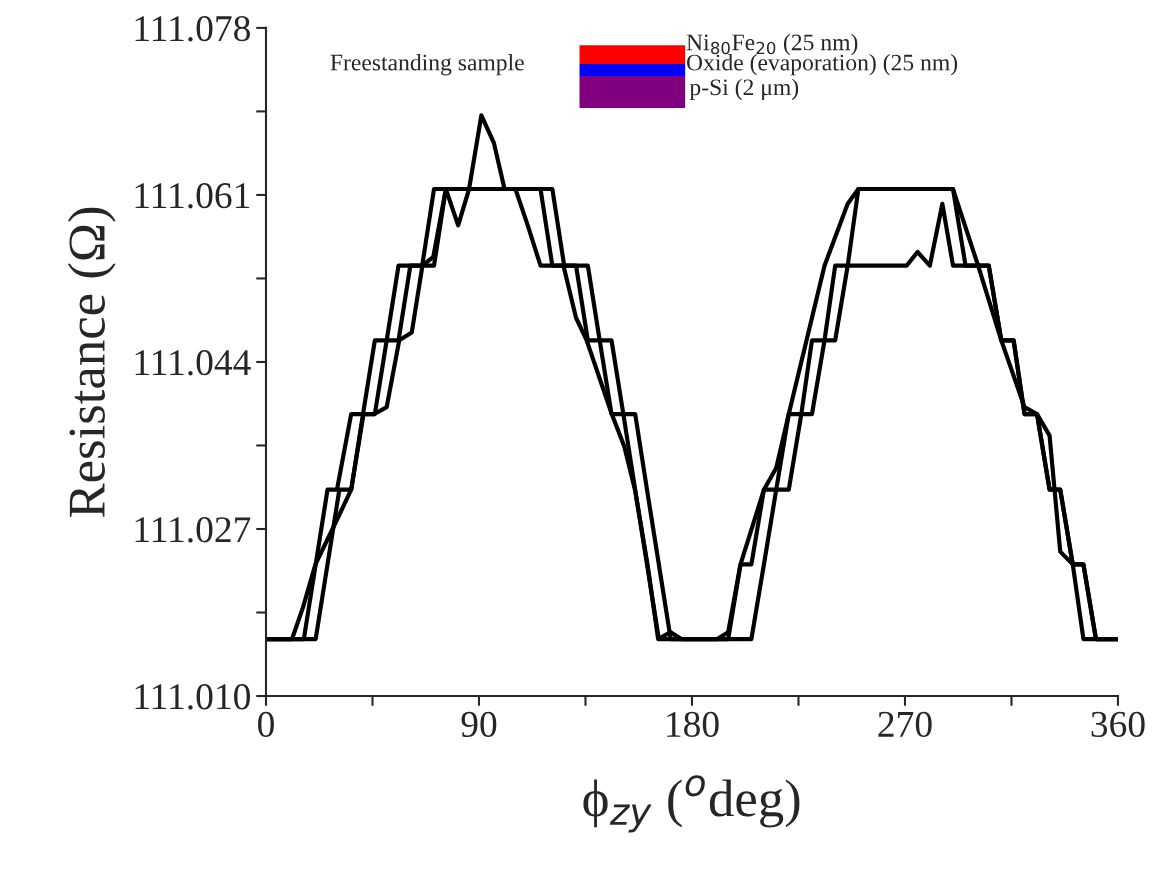  I want to click on x-axis-title: ϕ$_{zy}$ ($^{o}$deg), so click(691, 804).